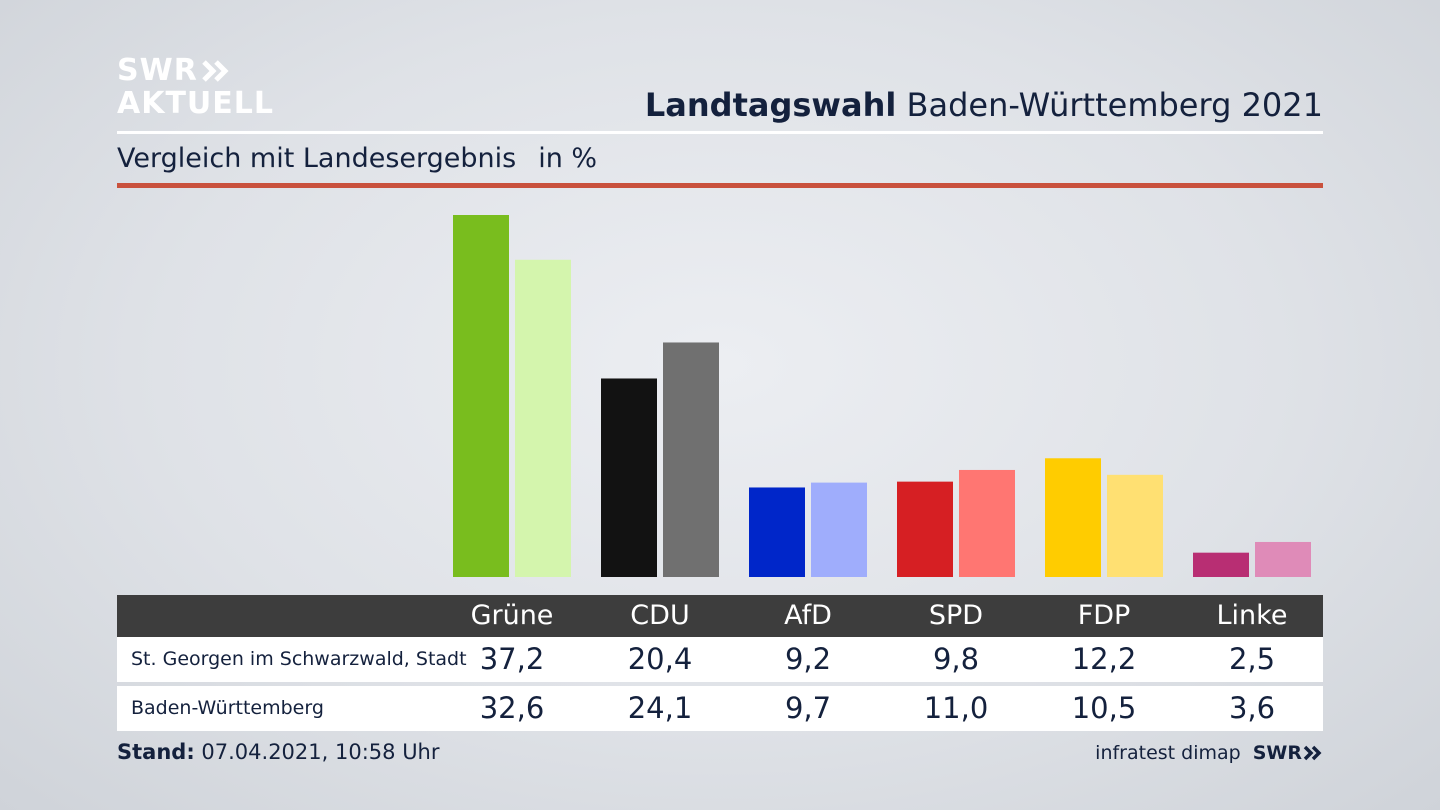 This screenshot has width=1440, height=810. What do you see at coordinates (320, 752) in the screenshot?
I see `stand-value: 07.04.2021, 10:58 Uhr` at bounding box center [320, 752].